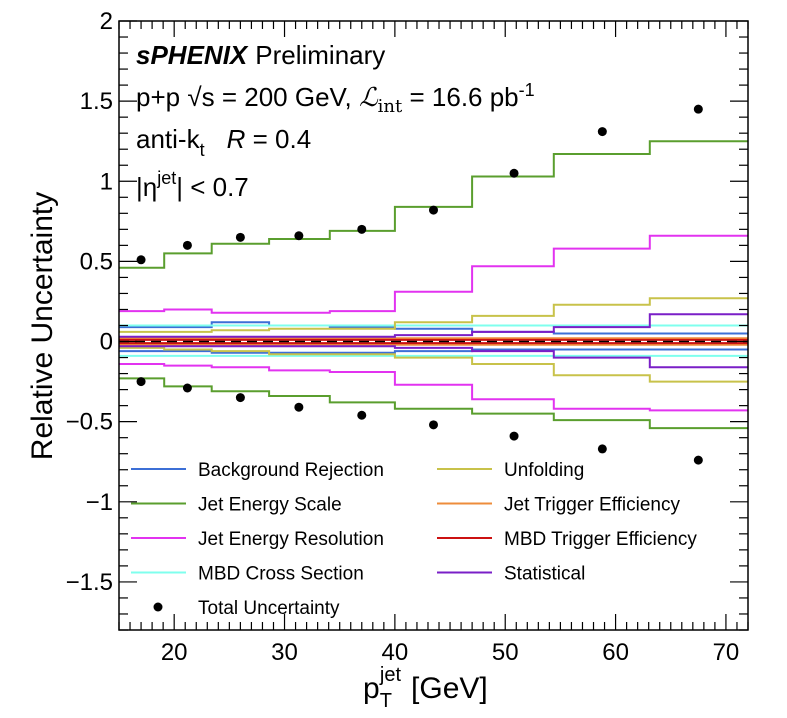 This screenshot has height=718, width=787. Describe the element at coordinates (106, 181) in the screenshot. I see `y-tick-label-5: 1` at that location.